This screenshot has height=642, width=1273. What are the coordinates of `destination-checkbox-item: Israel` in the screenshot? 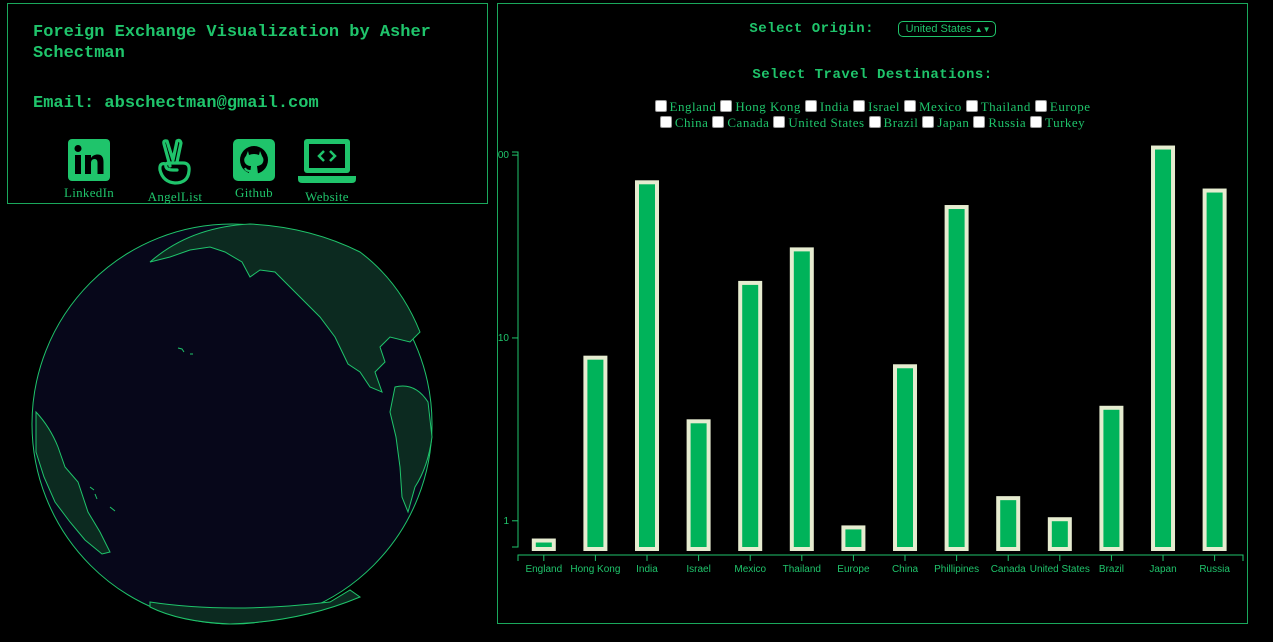 It's located at (876, 107).